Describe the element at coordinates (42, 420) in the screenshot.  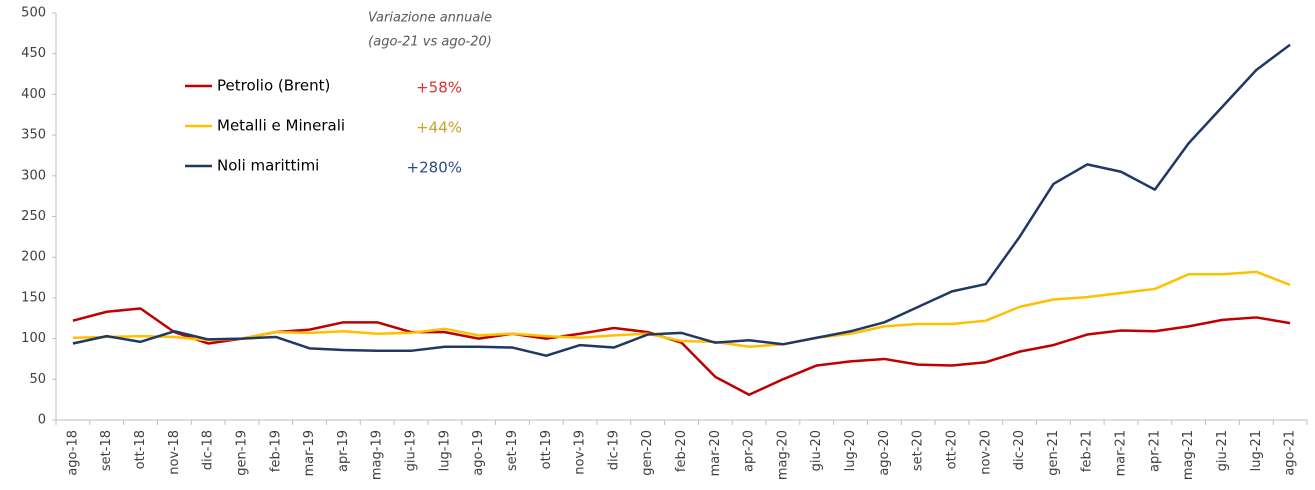
I see `y-tick-label: 0` at that location.